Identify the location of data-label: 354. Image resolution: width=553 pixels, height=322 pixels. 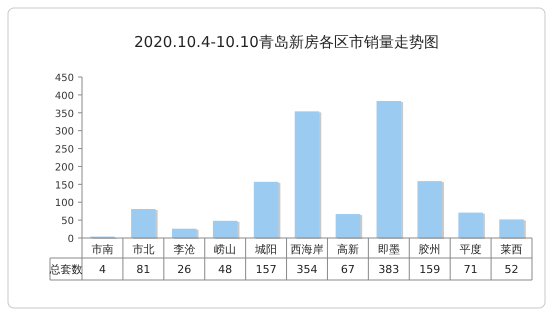
(307, 269).